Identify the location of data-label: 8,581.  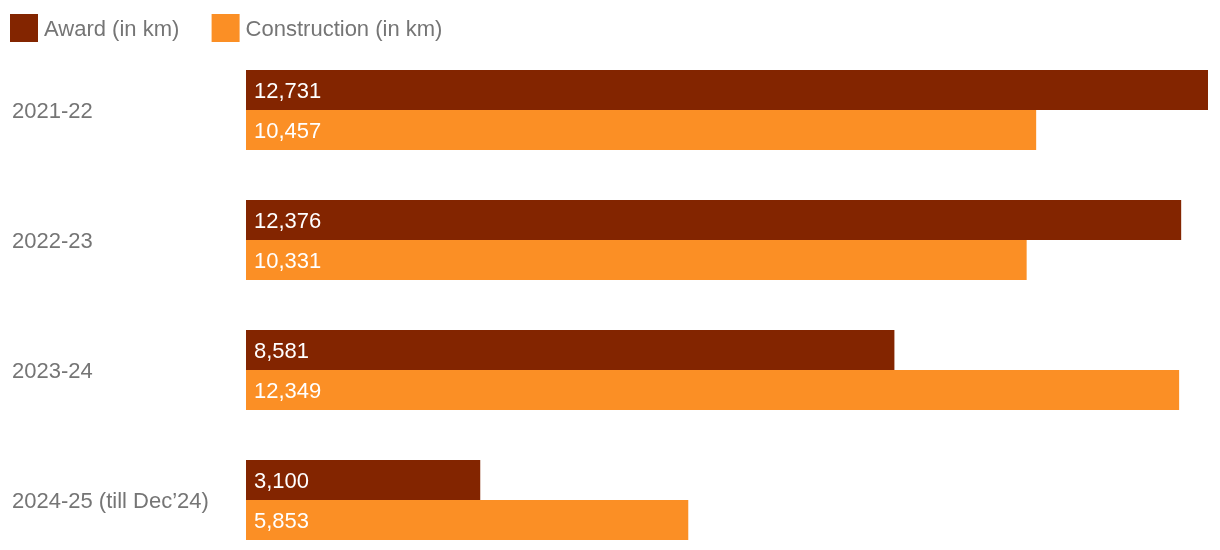
(282, 350).